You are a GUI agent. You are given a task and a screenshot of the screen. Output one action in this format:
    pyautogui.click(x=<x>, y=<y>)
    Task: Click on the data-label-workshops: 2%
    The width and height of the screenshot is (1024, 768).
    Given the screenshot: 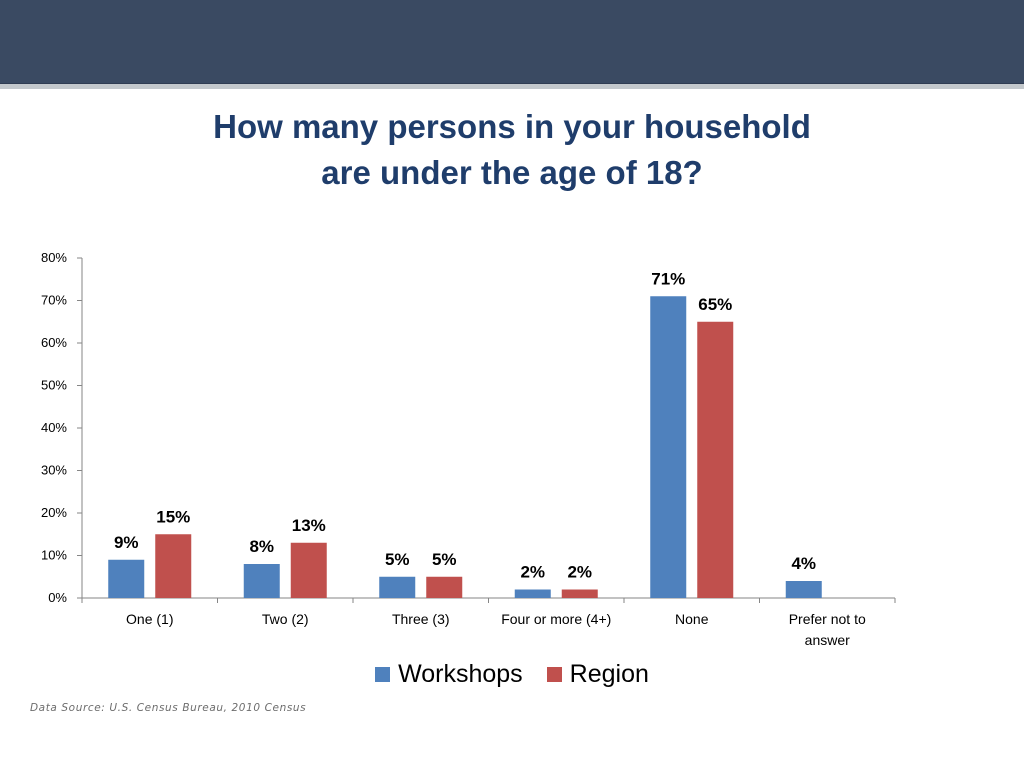 What is the action you would take?
    pyautogui.click(x=532, y=572)
    